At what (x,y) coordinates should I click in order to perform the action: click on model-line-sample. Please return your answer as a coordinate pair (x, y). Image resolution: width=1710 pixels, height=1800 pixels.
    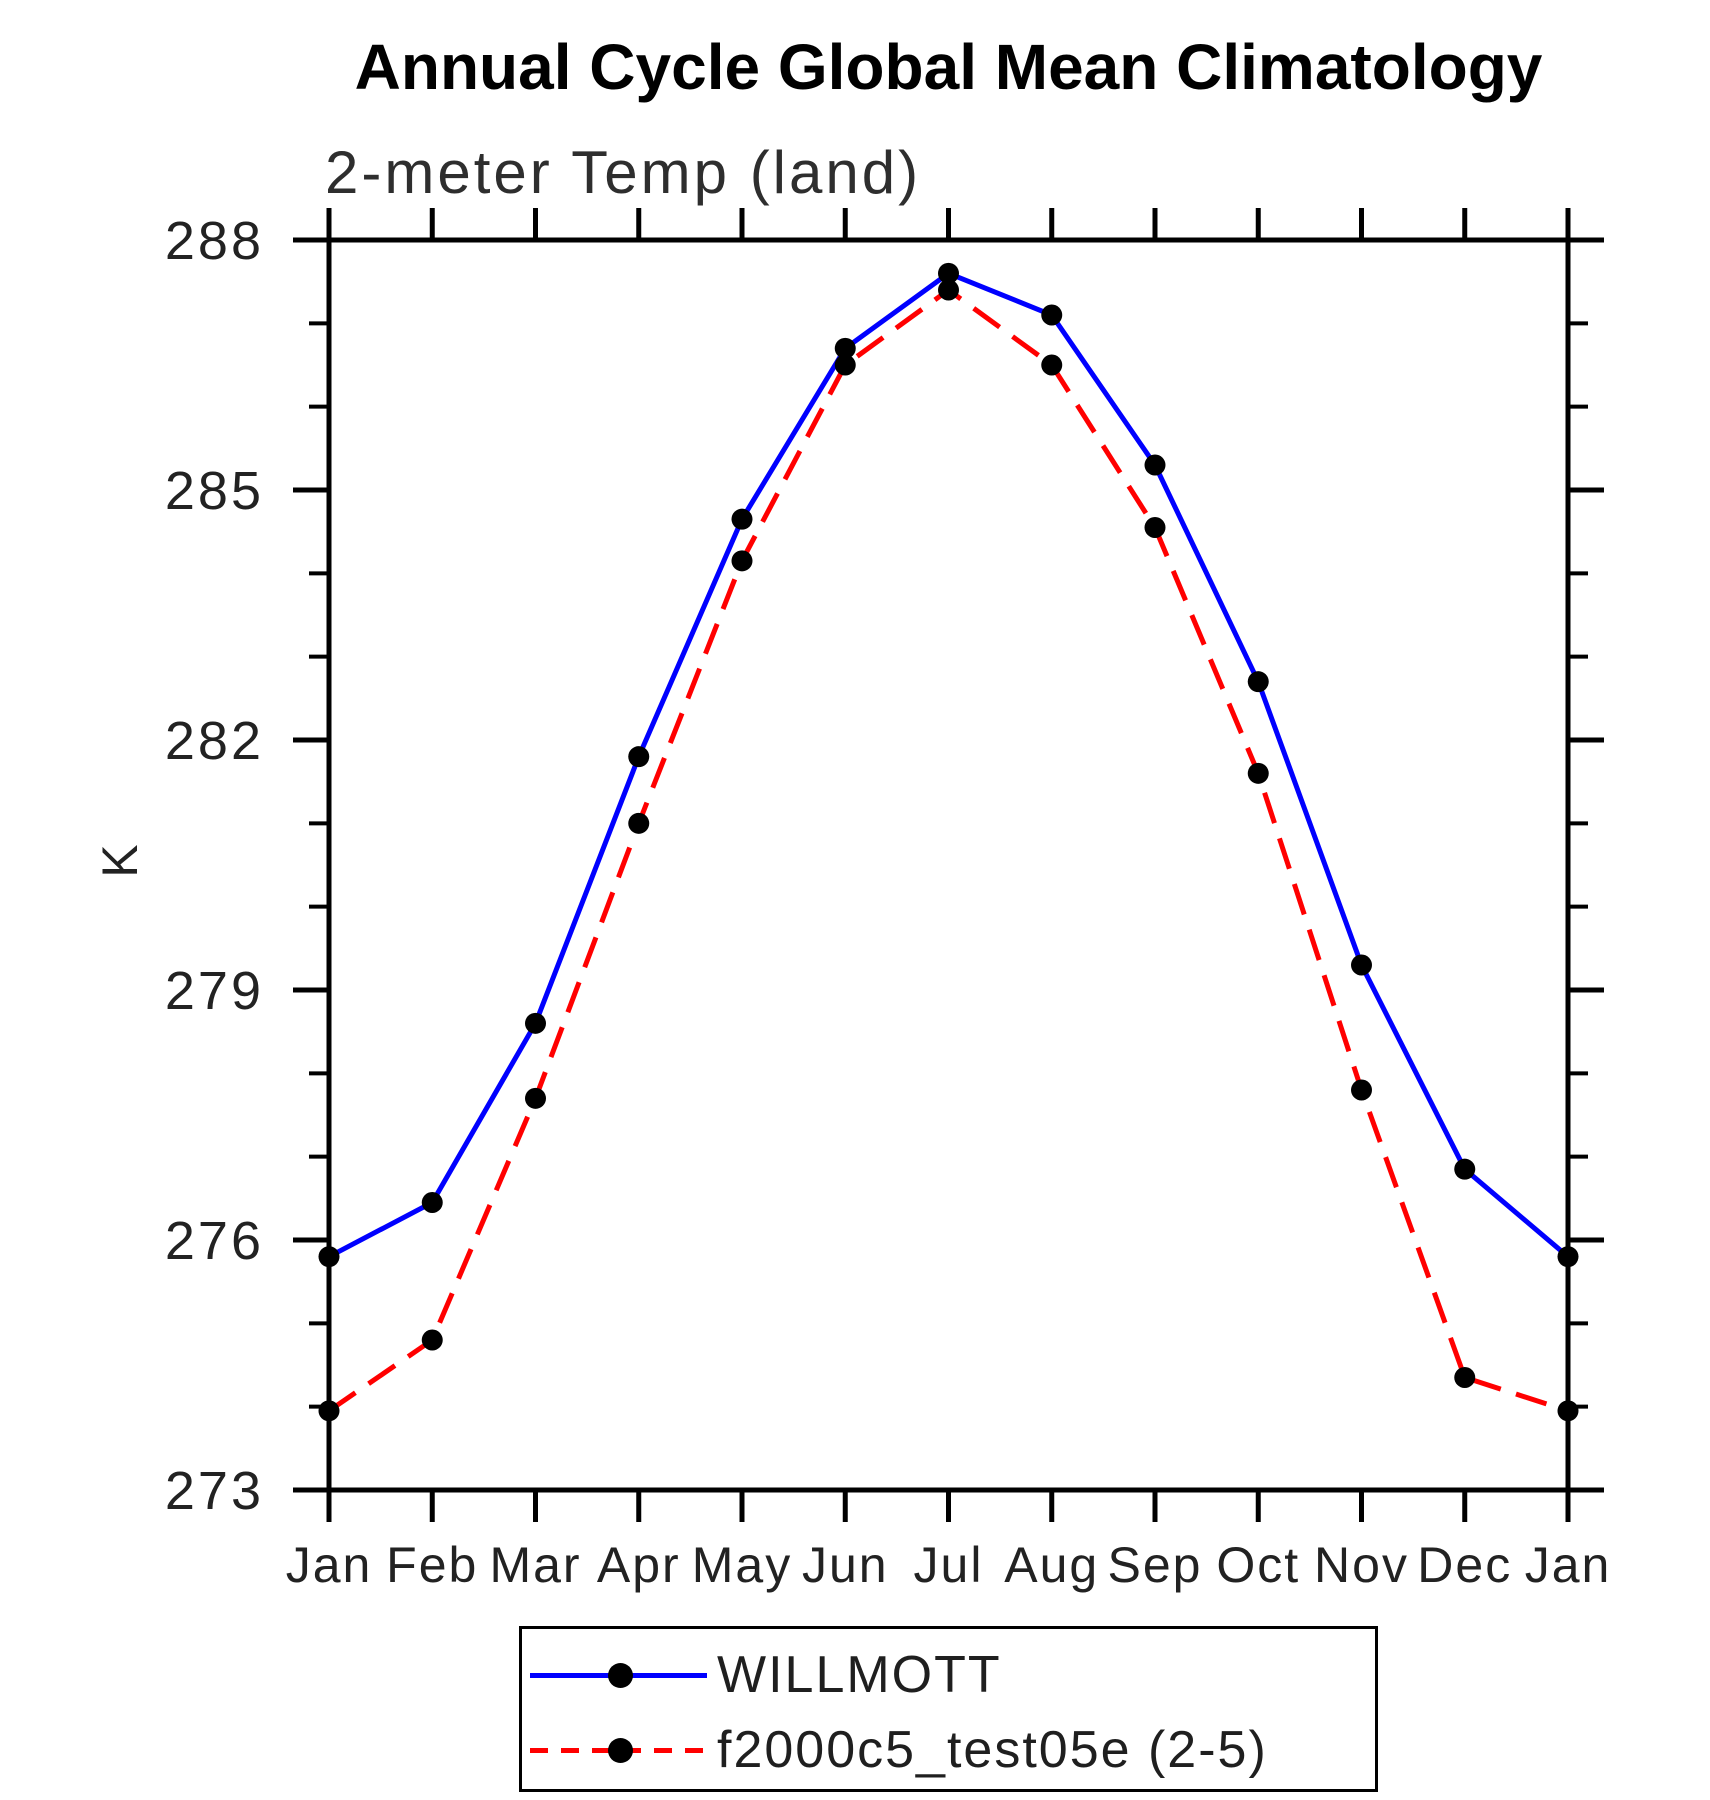
    Looking at the image, I should click on (618, 1750).